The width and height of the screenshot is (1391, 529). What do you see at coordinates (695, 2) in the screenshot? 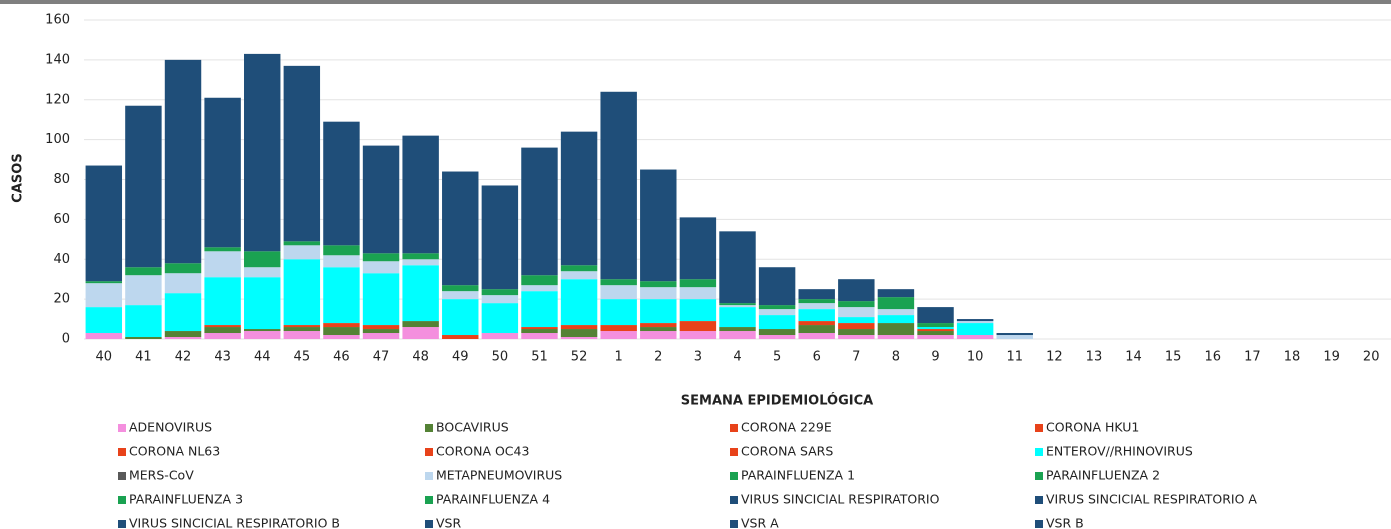
I see `top-border` at bounding box center [695, 2].